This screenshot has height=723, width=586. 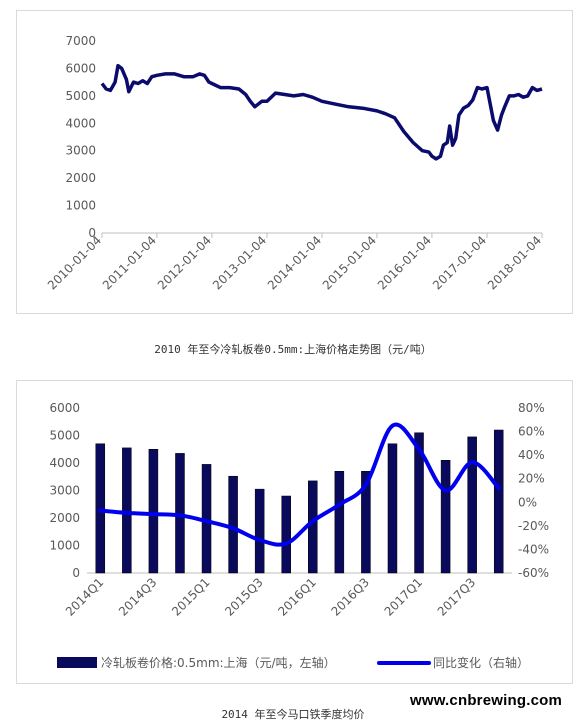 I want to click on y-left-tick-label: 6000, so click(x=64, y=408).